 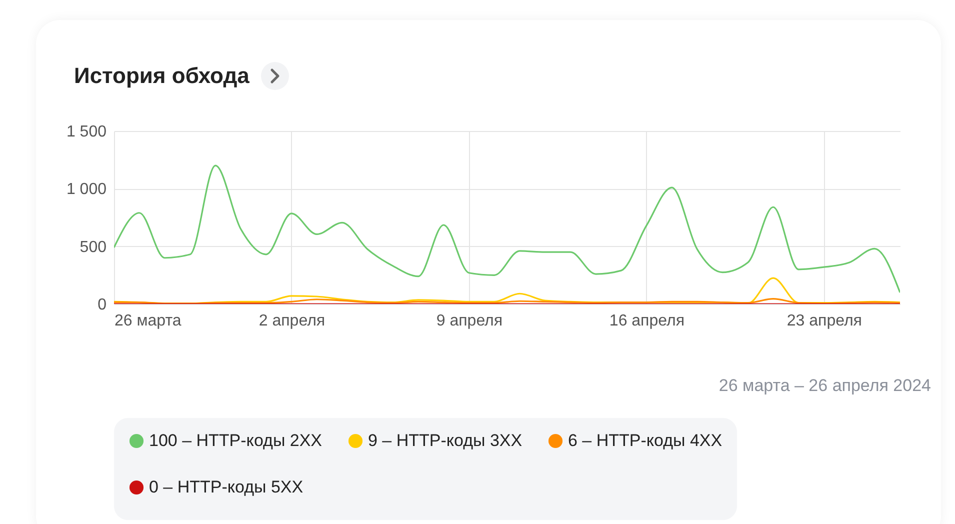 I want to click on legend-label: 100 – HTTP-коды 2XX, so click(x=235, y=440).